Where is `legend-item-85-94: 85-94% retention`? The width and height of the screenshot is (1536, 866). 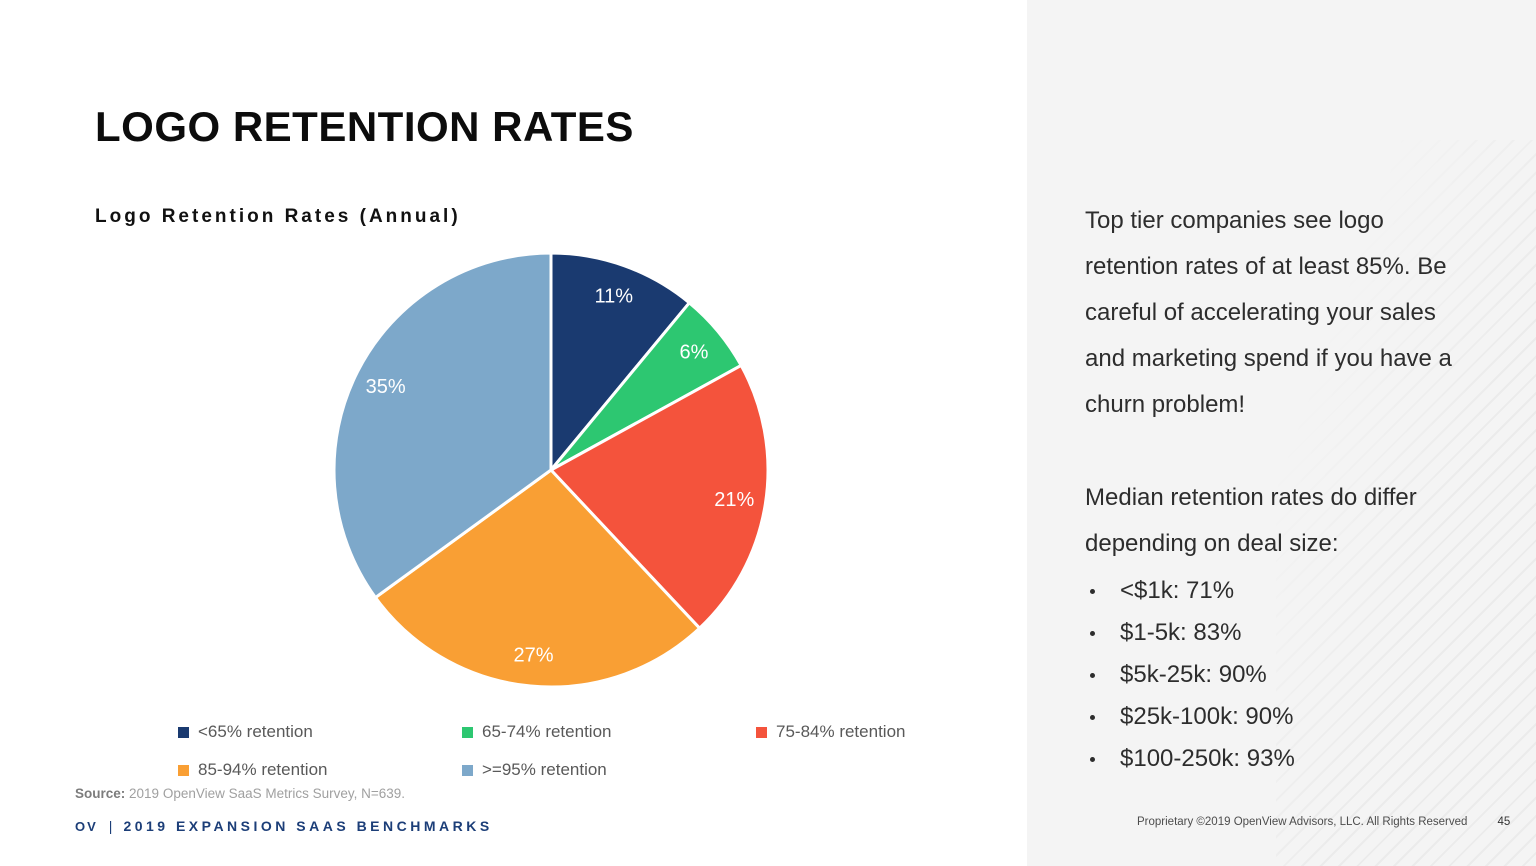 legend-item-85-94: 85-94% retention is located at coordinates (252, 770).